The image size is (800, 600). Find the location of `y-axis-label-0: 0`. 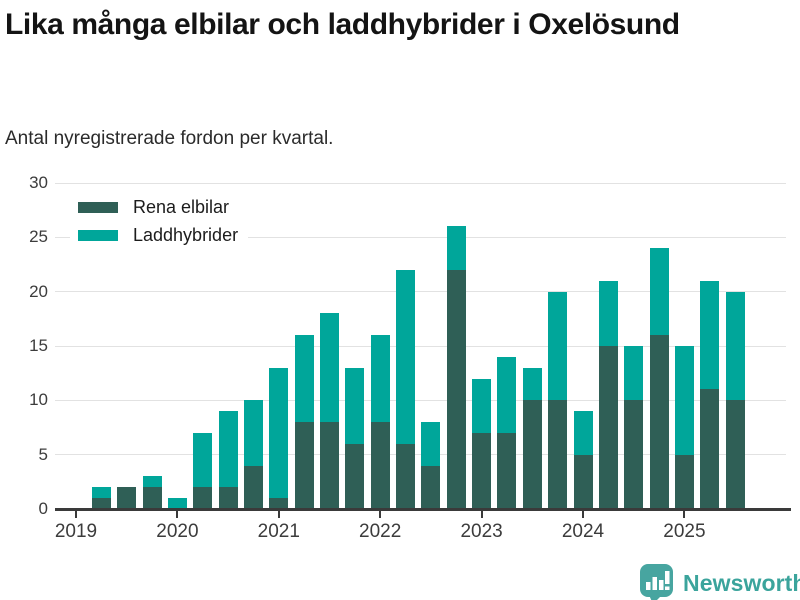

y-axis-label-0: 0 is located at coordinates (43, 508).